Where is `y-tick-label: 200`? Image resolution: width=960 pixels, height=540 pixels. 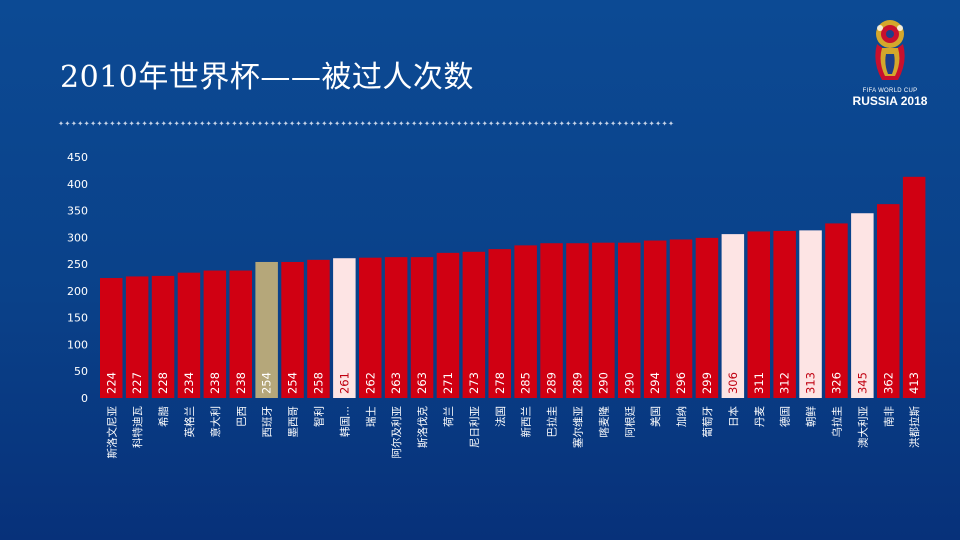 y-tick-label: 200 is located at coordinates (77, 291).